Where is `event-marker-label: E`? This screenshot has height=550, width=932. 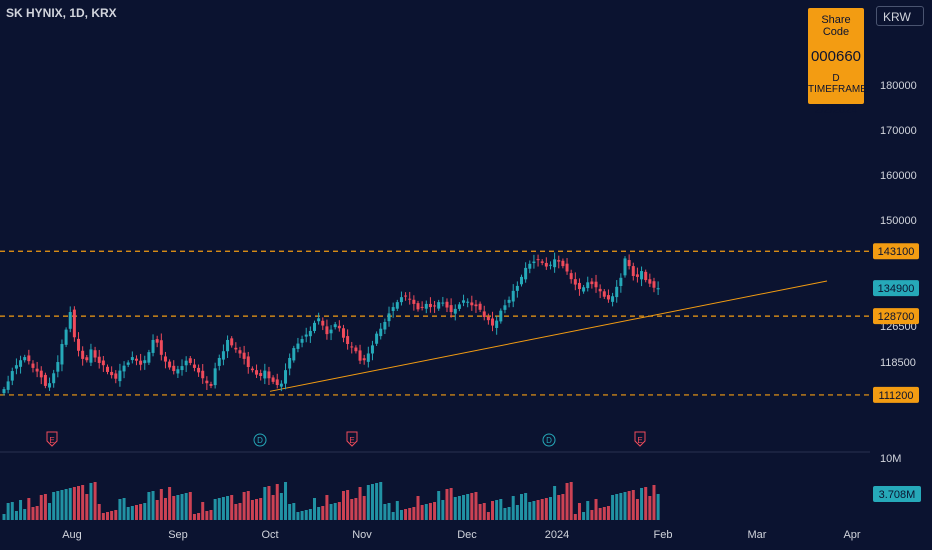 event-marker-label: E is located at coordinates (51, 440).